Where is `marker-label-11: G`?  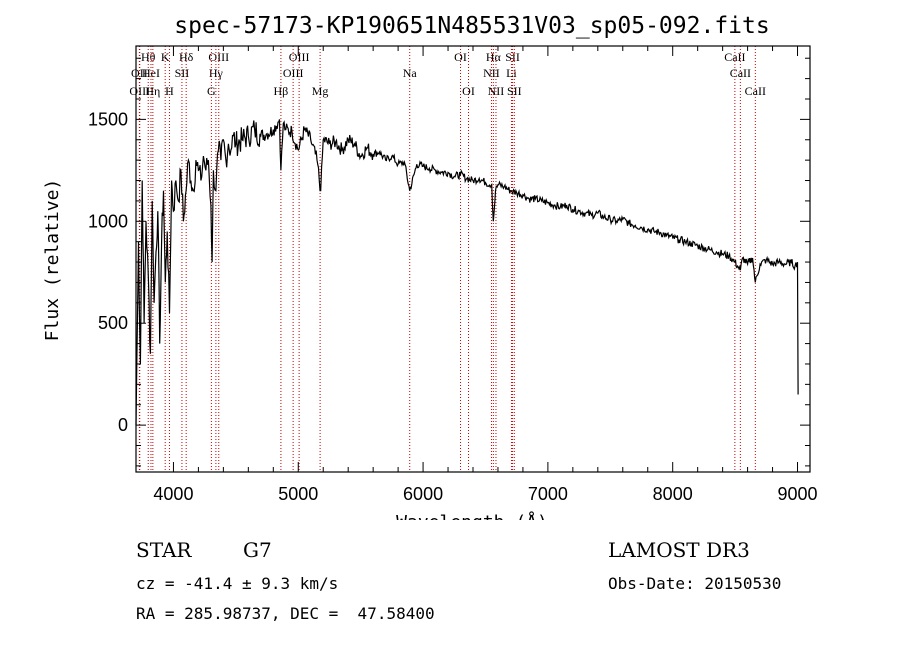
marker-label-11: G is located at coordinates (211, 91).